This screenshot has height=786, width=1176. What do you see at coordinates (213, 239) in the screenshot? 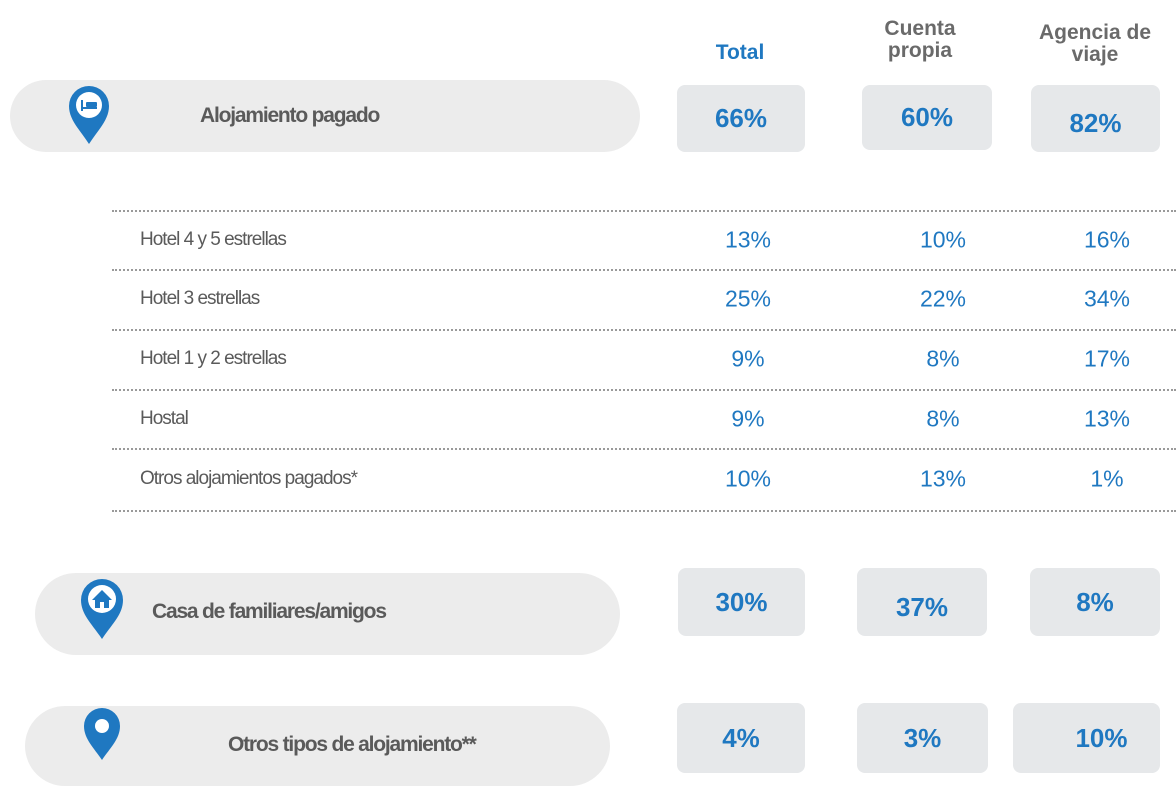
I see `row-label: Hotel 4 y 5 estrellas` at bounding box center [213, 239].